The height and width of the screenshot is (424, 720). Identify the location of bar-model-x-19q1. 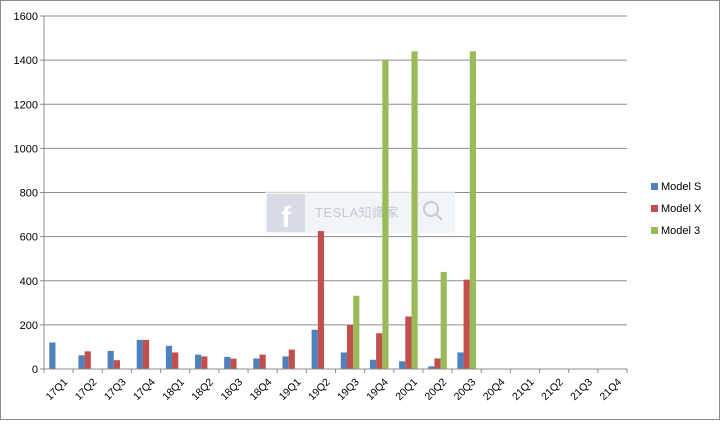
(291, 359).